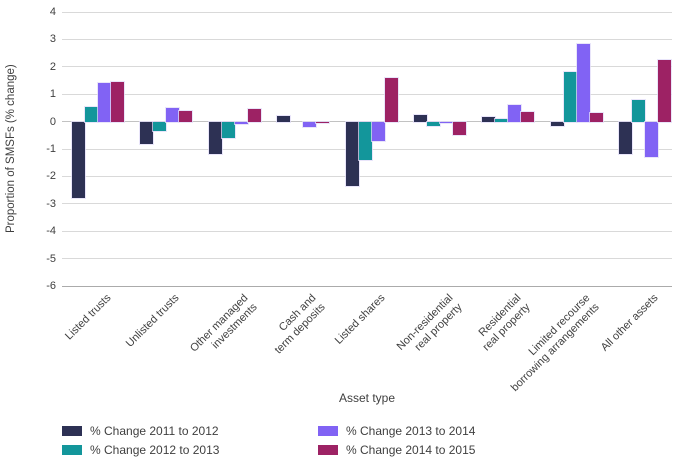  Describe the element at coordinates (630, 323) in the screenshot. I see `x-category-label: All other assets` at that location.